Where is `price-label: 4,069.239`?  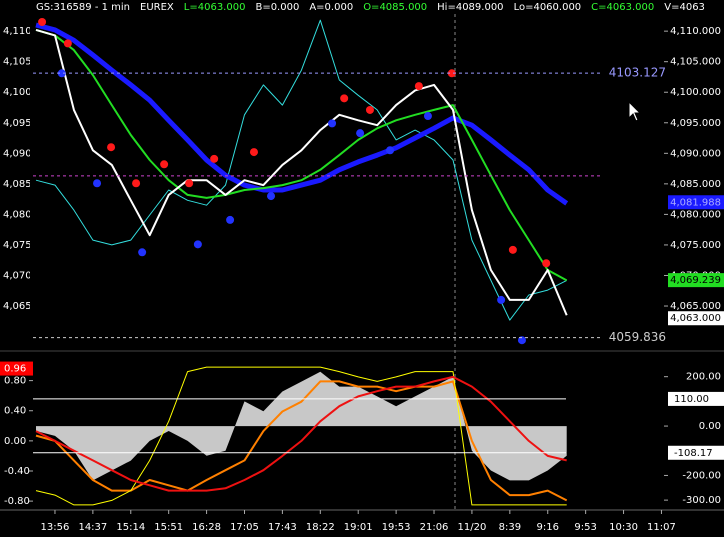 price-label: 4,069.239 is located at coordinates (695, 280).